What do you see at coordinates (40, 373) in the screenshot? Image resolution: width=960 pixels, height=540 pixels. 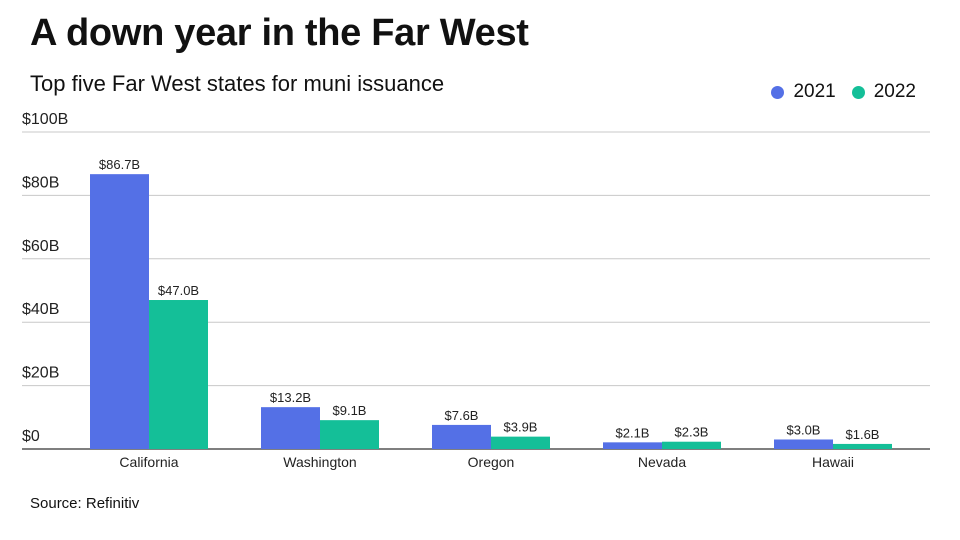 I see `y-tick-label: $20B` at bounding box center [40, 373].